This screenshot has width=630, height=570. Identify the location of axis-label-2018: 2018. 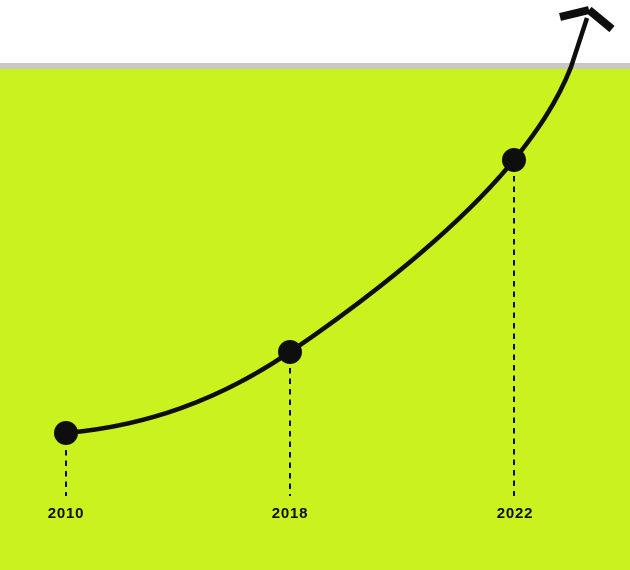
(290, 513).